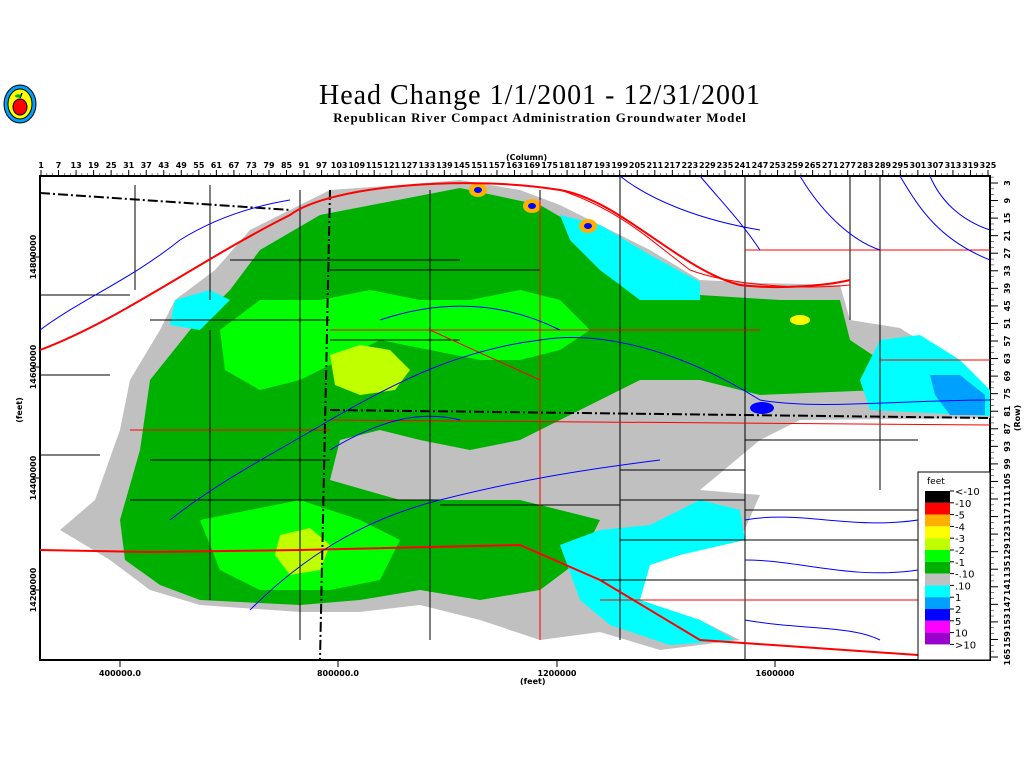 This screenshot has height=768, width=1024. I want to click on legend-label: -5, so click(960, 516).